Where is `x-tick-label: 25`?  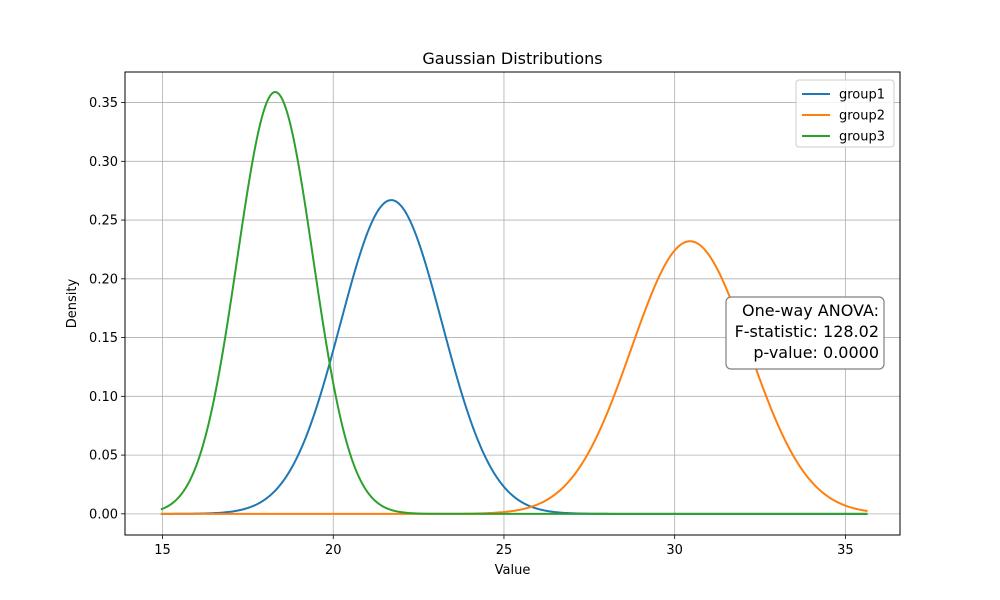 x-tick-label: 25 is located at coordinates (504, 550).